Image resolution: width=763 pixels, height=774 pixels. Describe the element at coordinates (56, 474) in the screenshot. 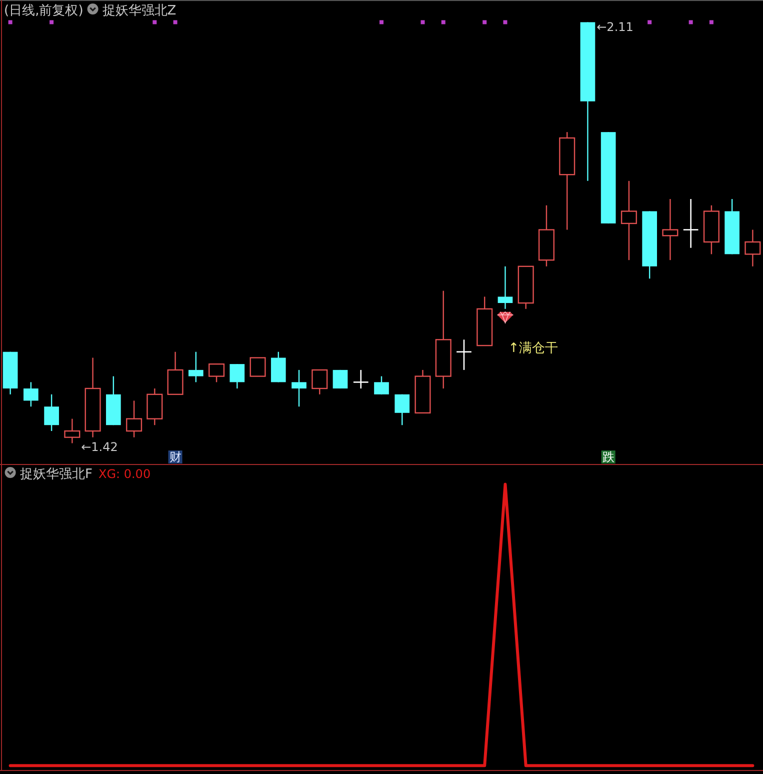

I see `chart-title: 捉妖华强北F` at that location.